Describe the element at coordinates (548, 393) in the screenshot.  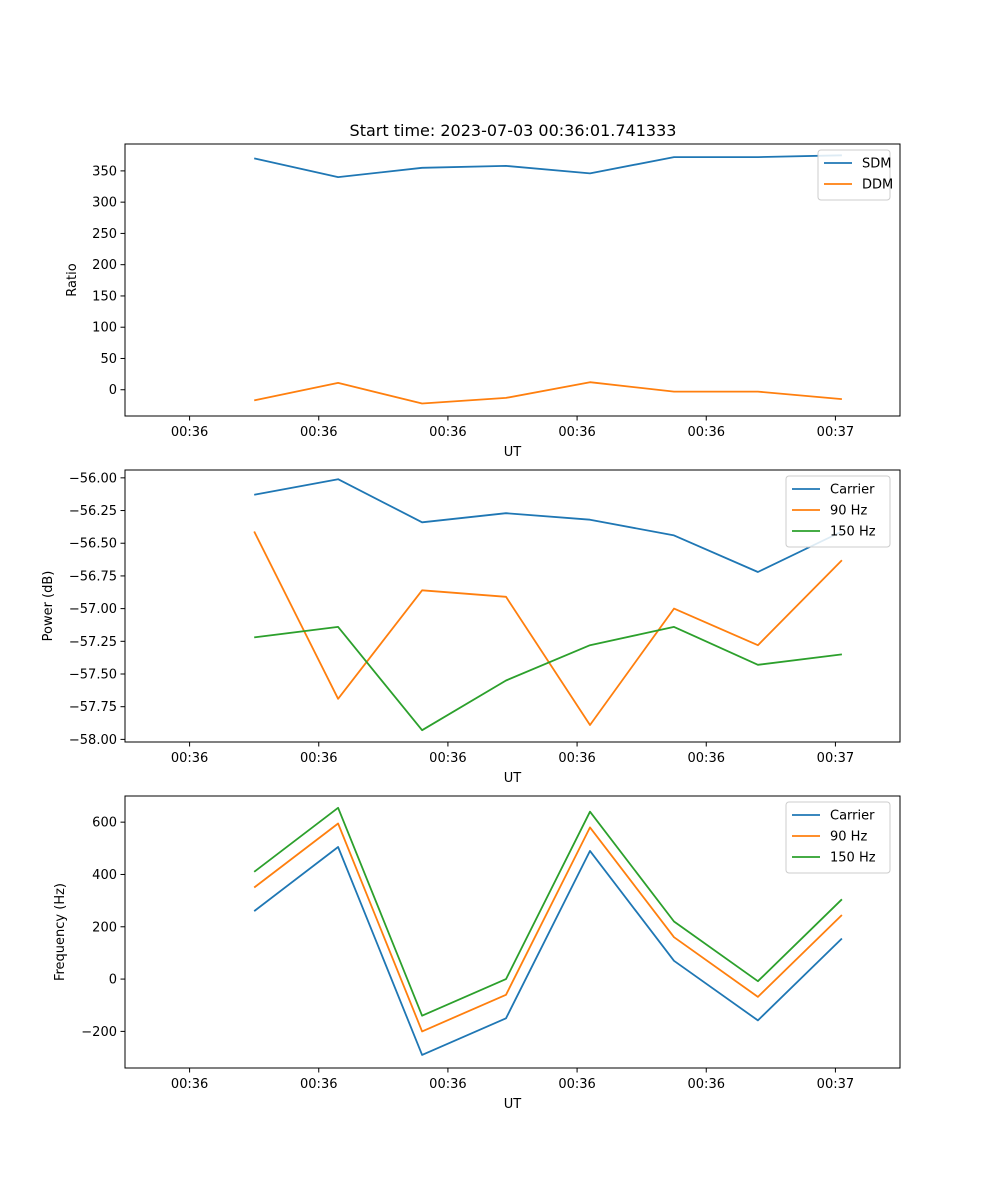
I see `series-line-ddm` at that location.